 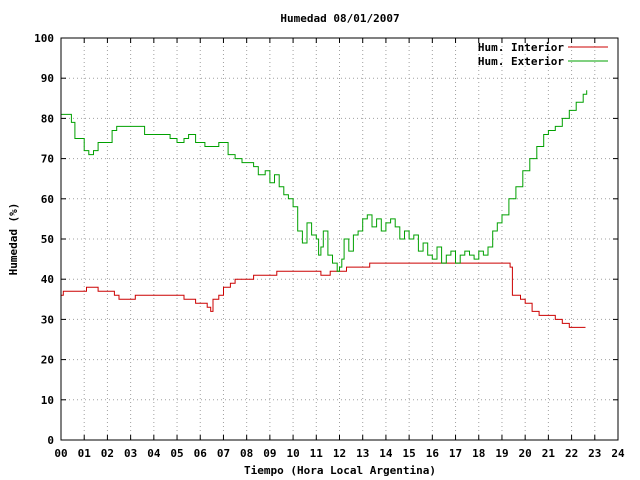 I want to click on x-tick-label: 24, so click(x=618, y=453).